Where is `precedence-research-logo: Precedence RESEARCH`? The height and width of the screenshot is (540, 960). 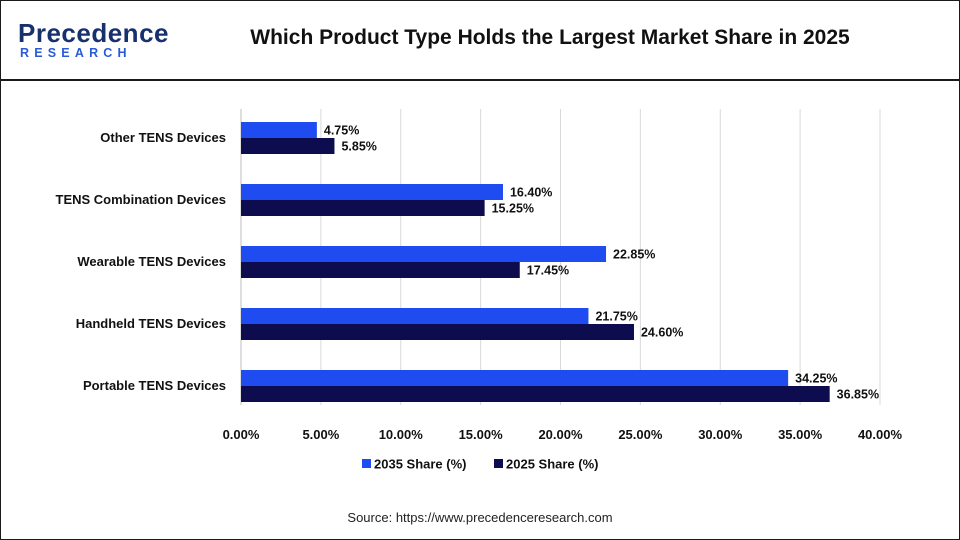 precedence-research-logo: Precedence RESEARCH is located at coordinates (93, 41).